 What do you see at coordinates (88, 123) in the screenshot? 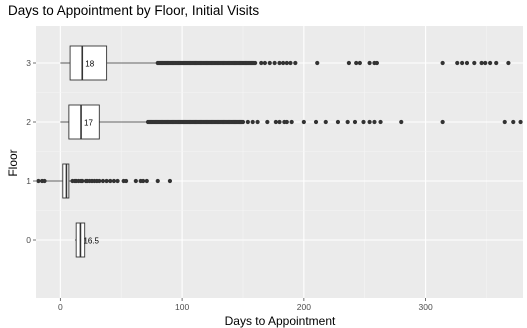
I see `median-label: 17` at bounding box center [88, 123].